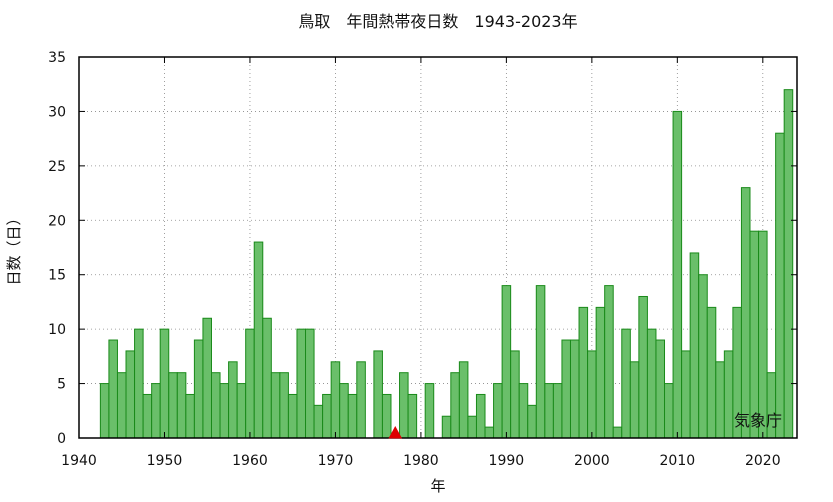 The width and height of the screenshot is (833, 502). I want to click on y-tick-label: 0, so click(61, 439).